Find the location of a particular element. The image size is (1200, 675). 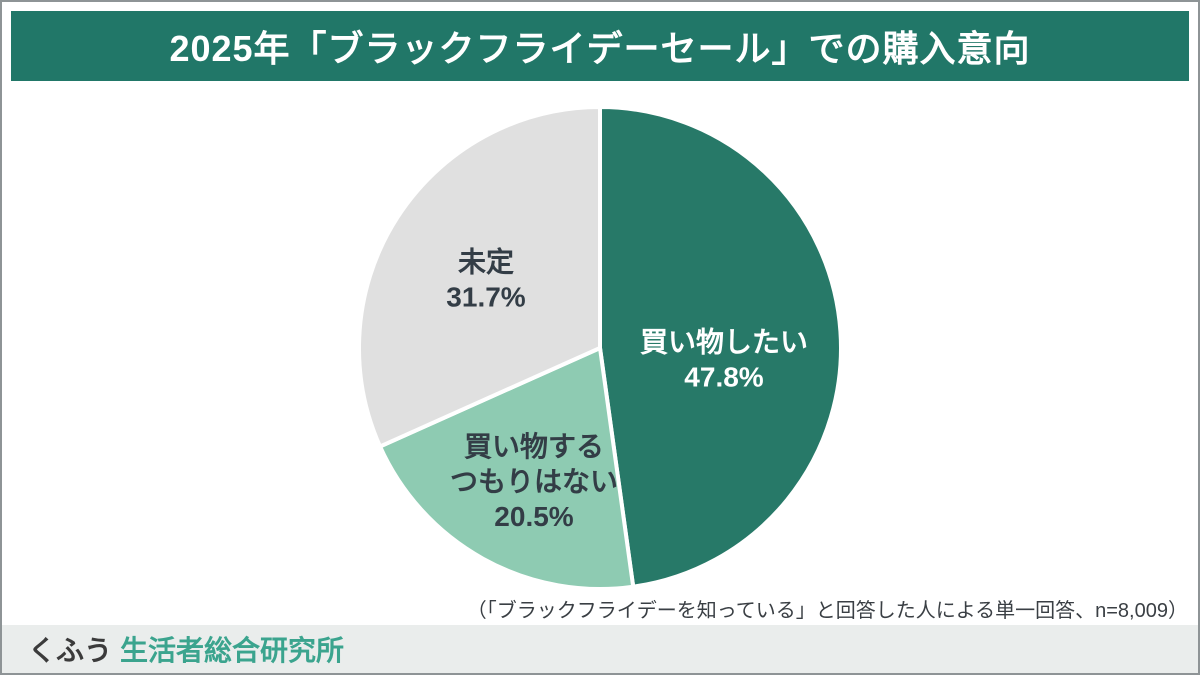

slice-label-2-line-3: 20.5% is located at coordinates (533, 516).